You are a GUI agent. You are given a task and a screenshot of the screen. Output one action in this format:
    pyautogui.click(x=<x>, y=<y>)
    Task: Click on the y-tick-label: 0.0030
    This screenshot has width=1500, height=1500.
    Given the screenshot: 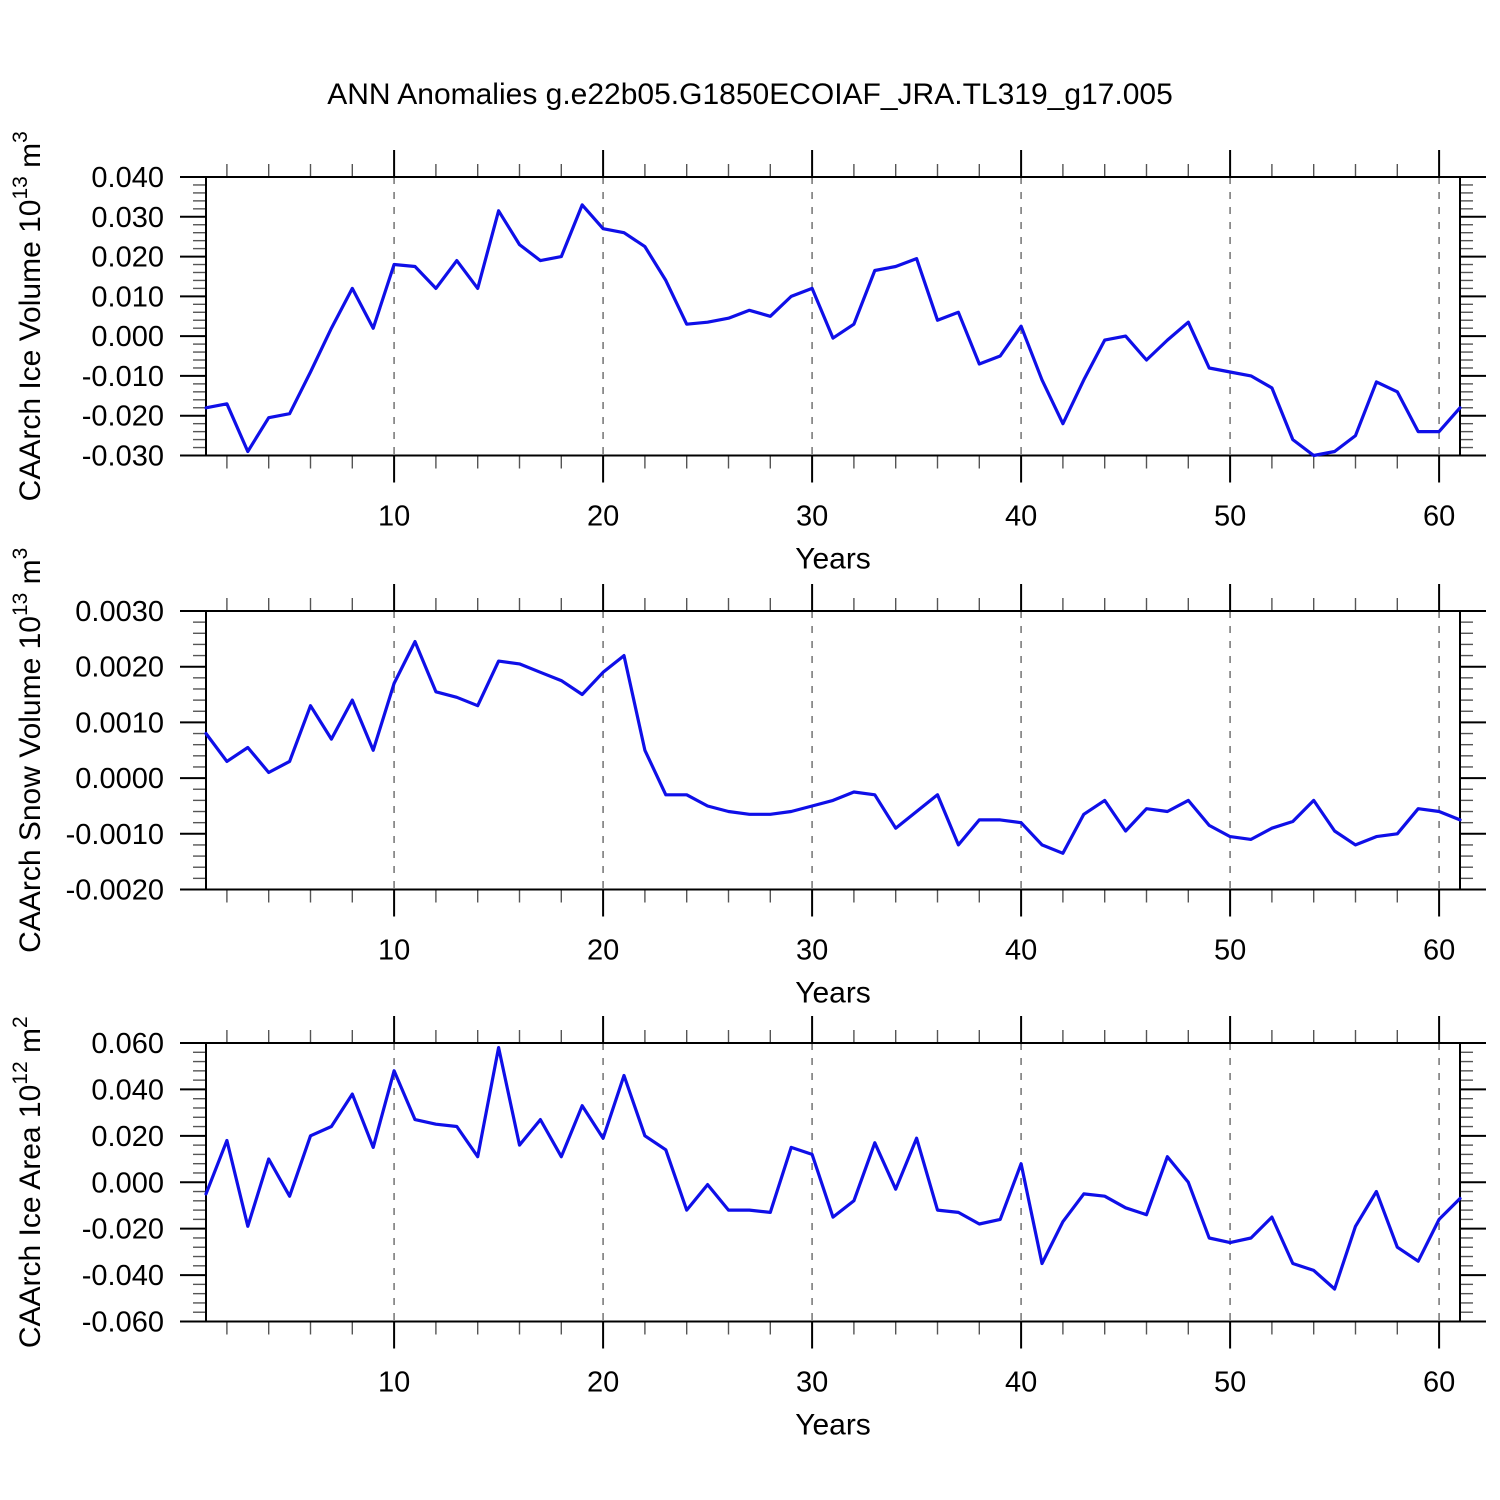 What is the action you would take?
    pyautogui.click(x=119, y=612)
    